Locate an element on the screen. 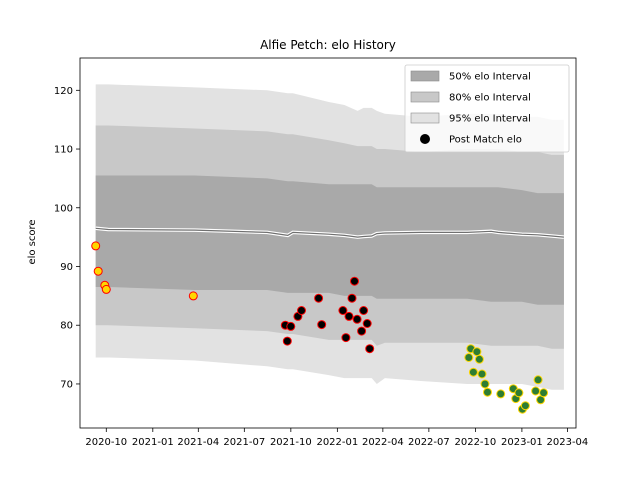 This screenshot has height=480, width=640. x-tick-label: 2021-07 is located at coordinates (244, 442).